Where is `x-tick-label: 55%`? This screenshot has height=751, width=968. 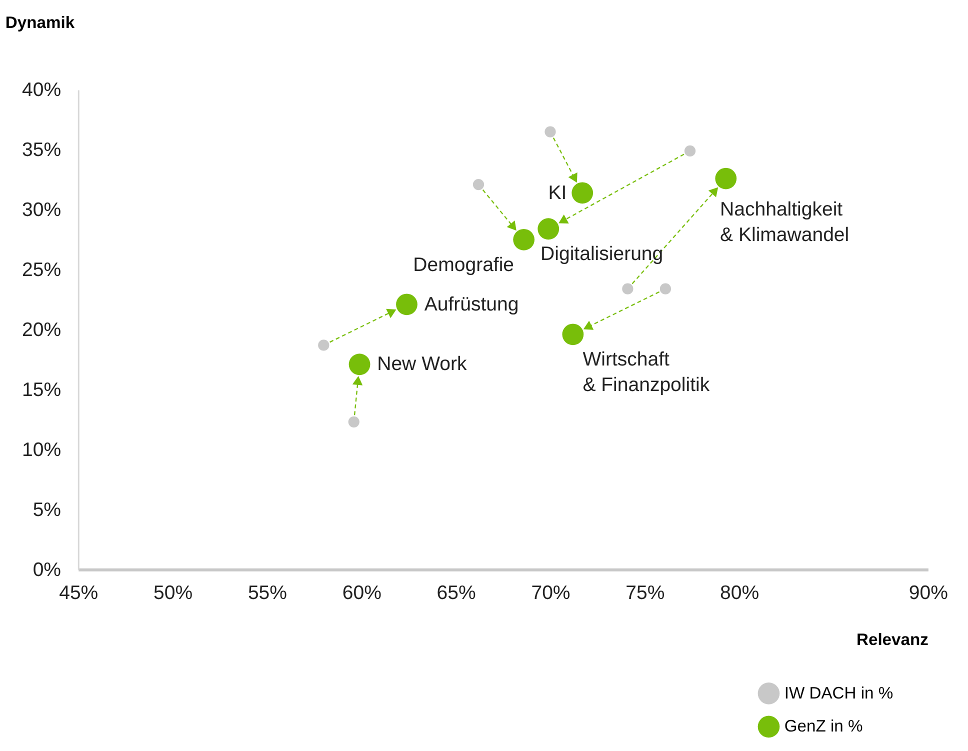
x-tick-label: 55% is located at coordinates (268, 593).